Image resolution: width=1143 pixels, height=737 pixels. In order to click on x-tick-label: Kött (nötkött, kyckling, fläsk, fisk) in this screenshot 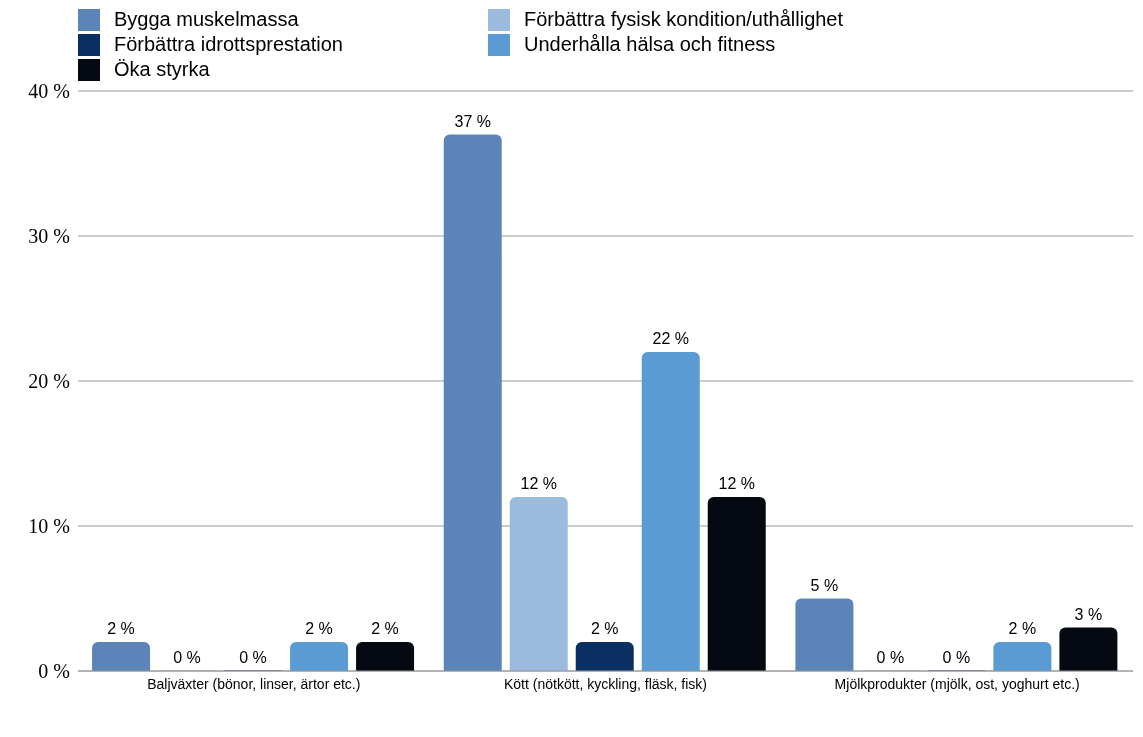, I will do `click(605, 683)`.